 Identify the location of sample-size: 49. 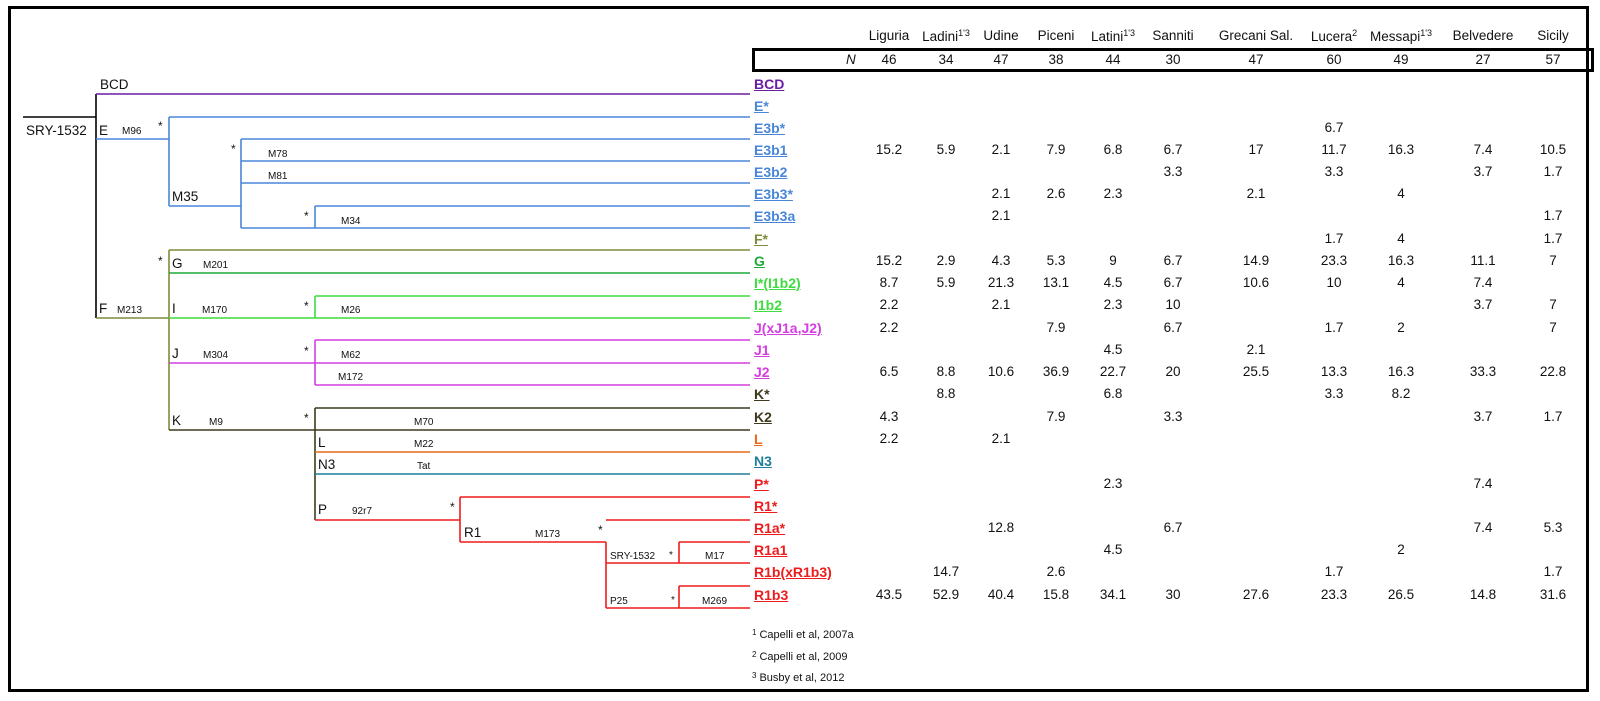
(1401, 59).